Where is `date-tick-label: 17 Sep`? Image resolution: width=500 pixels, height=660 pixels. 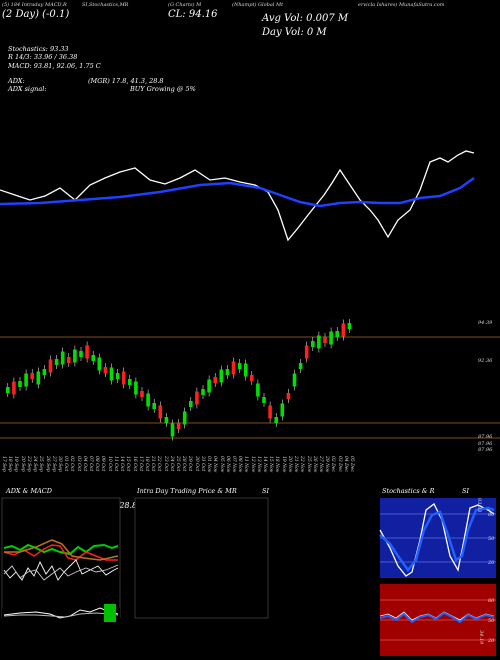 date-tick-label: 17 Sep is located at coordinates (3, 464).